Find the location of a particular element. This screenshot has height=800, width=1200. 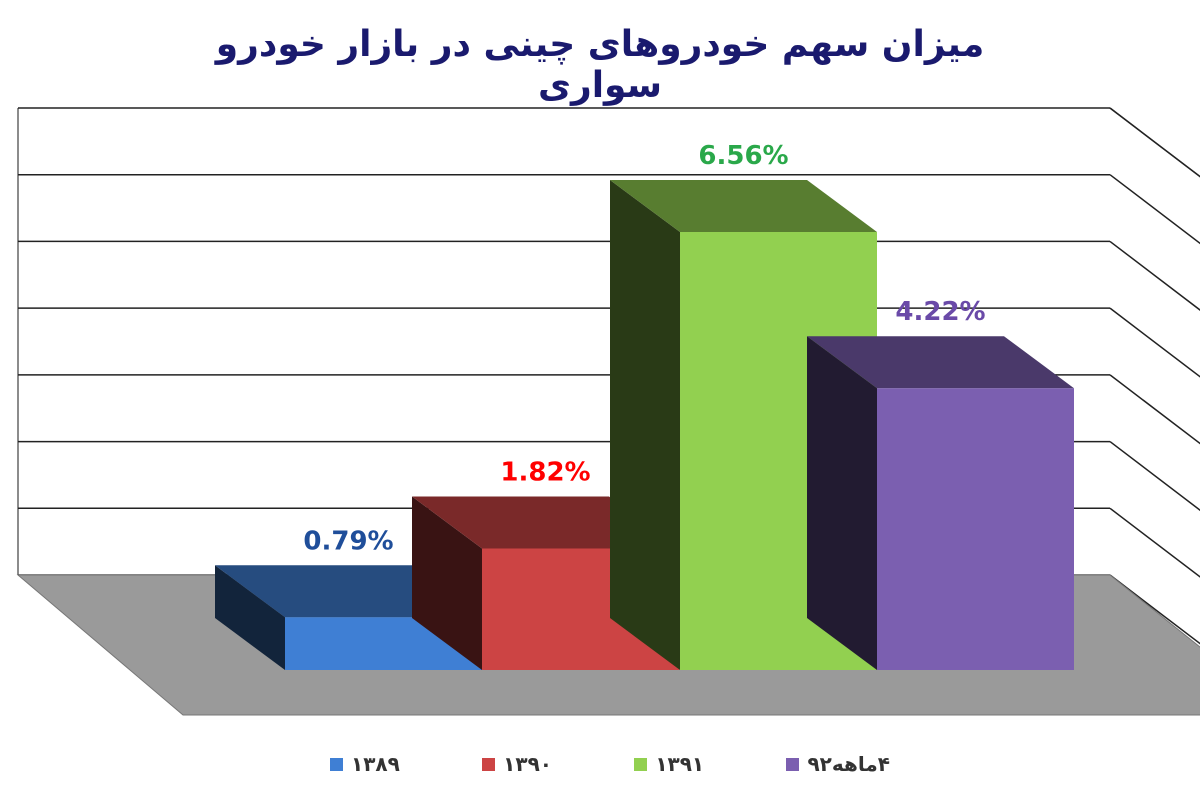

legend-label: ۱۳۹۱ is located at coordinates (680, 764).